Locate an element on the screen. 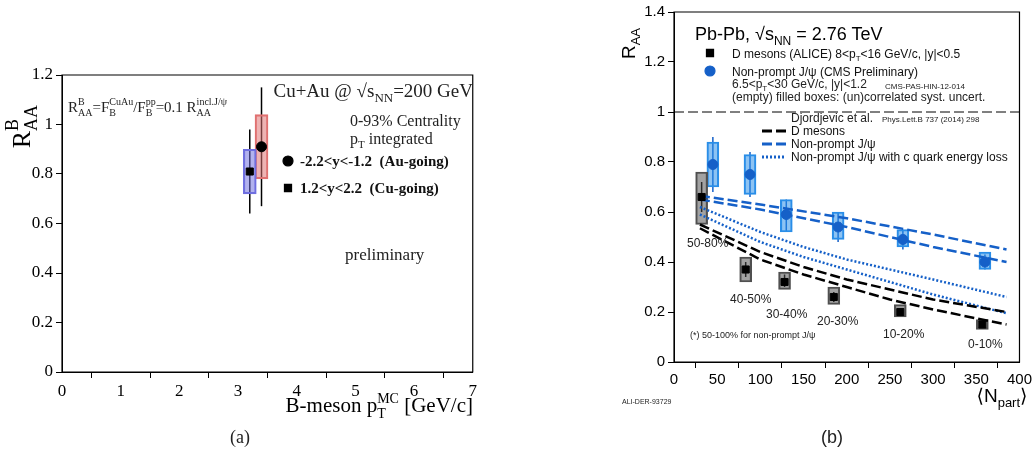 The height and width of the screenshot is (459, 1035). x-tick-label: 350 is located at coordinates (976, 379).